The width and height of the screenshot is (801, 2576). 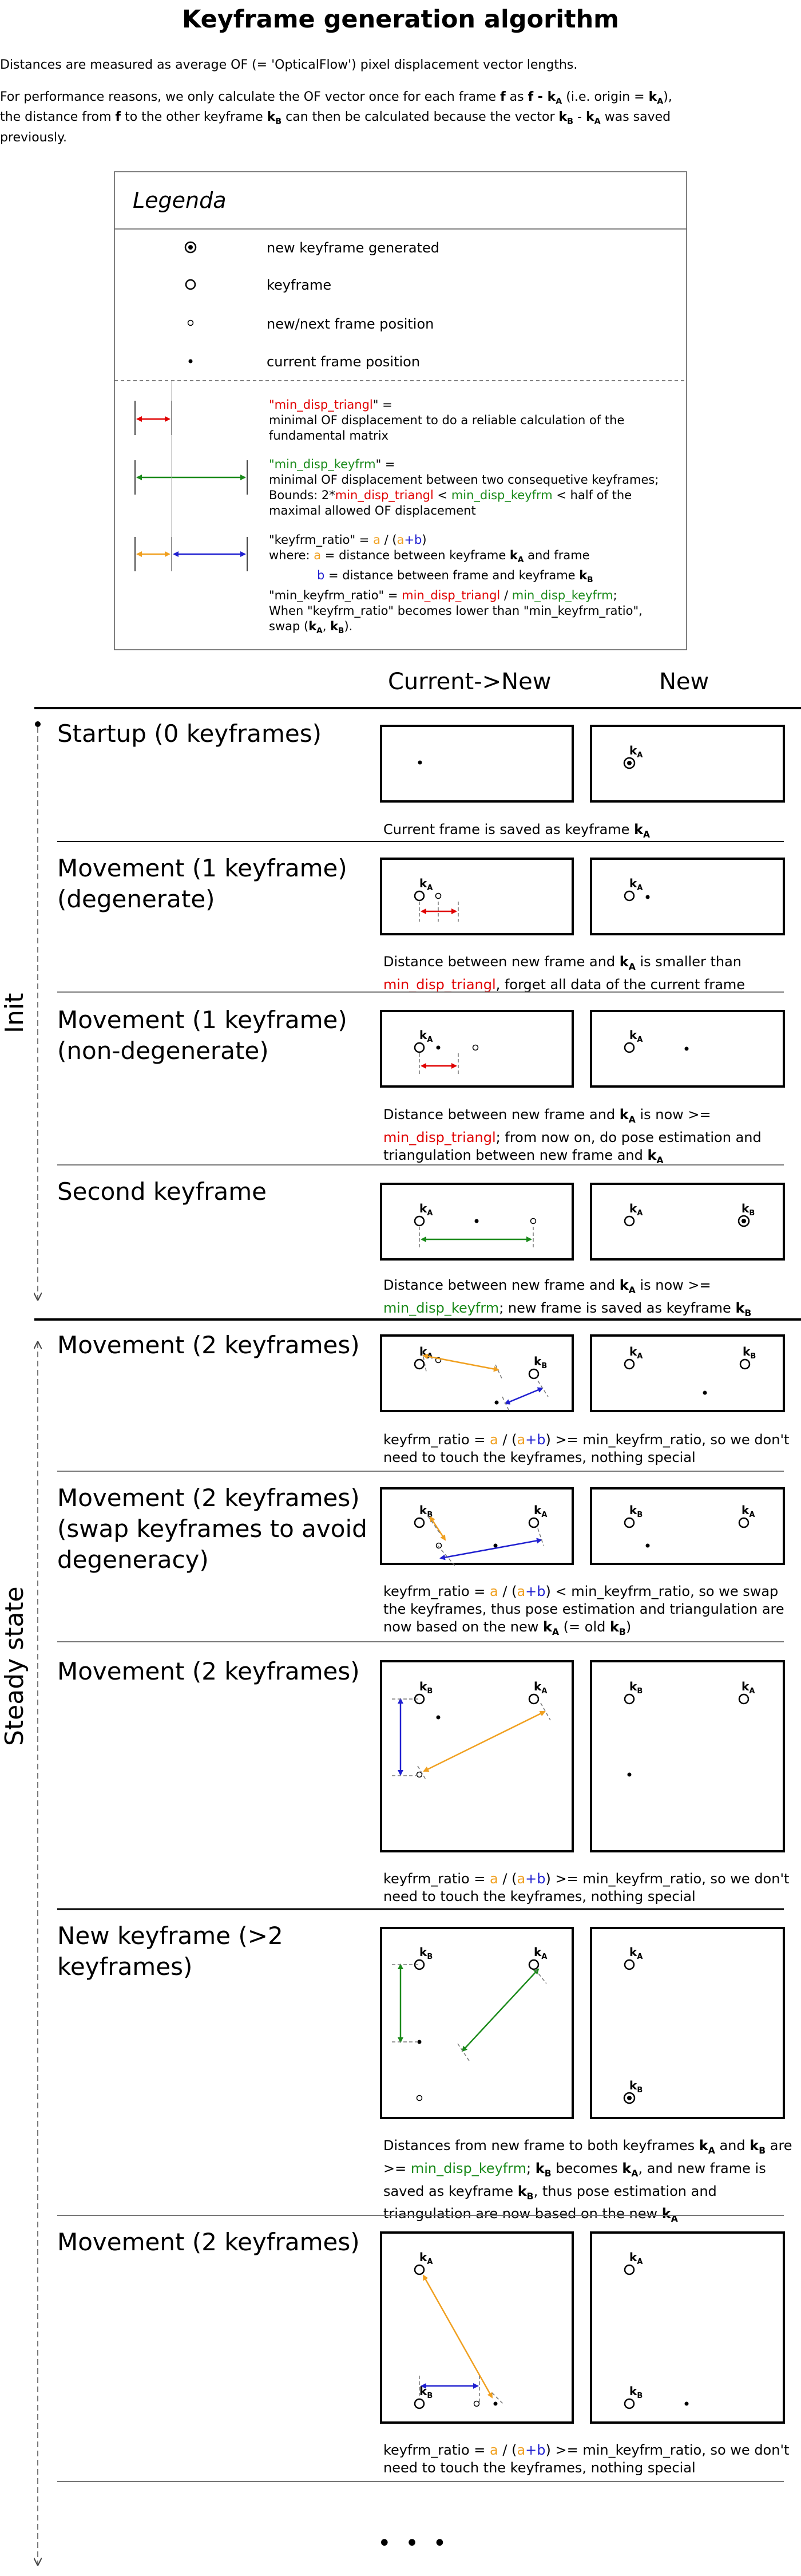 What do you see at coordinates (190, 734) in the screenshot?
I see `section-title-startup: Startup (0 keyframes)` at bounding box center [190, 734].